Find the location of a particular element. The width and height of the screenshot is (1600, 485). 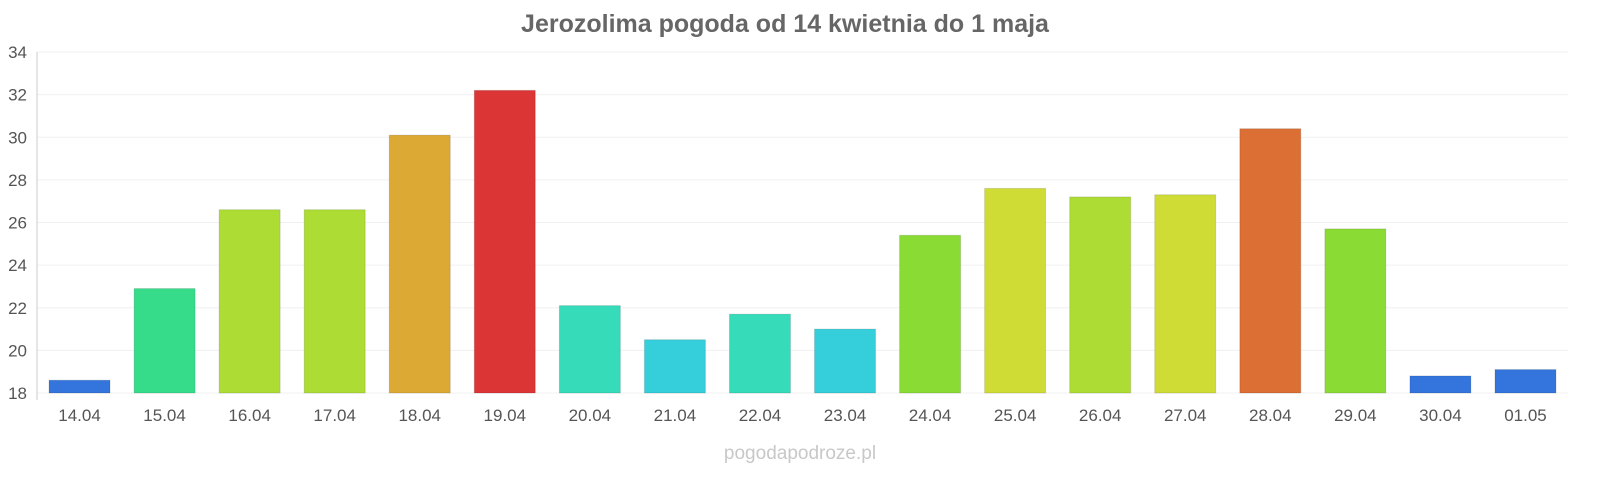

bar-21.04 is located at coordinates (674, 366).